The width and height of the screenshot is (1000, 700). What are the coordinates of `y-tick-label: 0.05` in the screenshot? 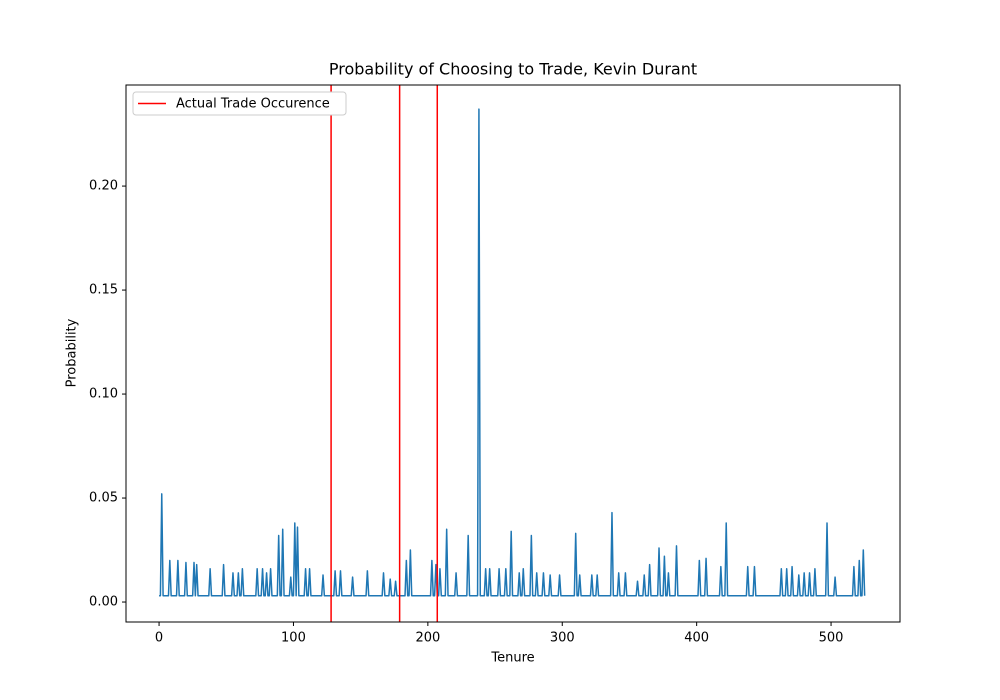 It's located at (103, 498).